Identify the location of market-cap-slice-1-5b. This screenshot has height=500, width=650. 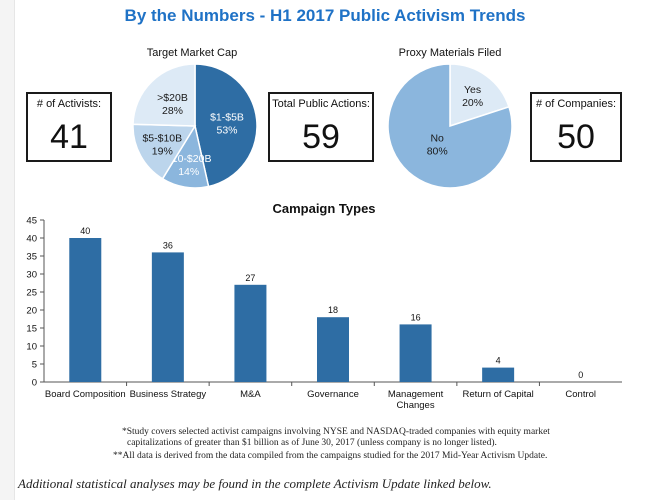
(226, 125).